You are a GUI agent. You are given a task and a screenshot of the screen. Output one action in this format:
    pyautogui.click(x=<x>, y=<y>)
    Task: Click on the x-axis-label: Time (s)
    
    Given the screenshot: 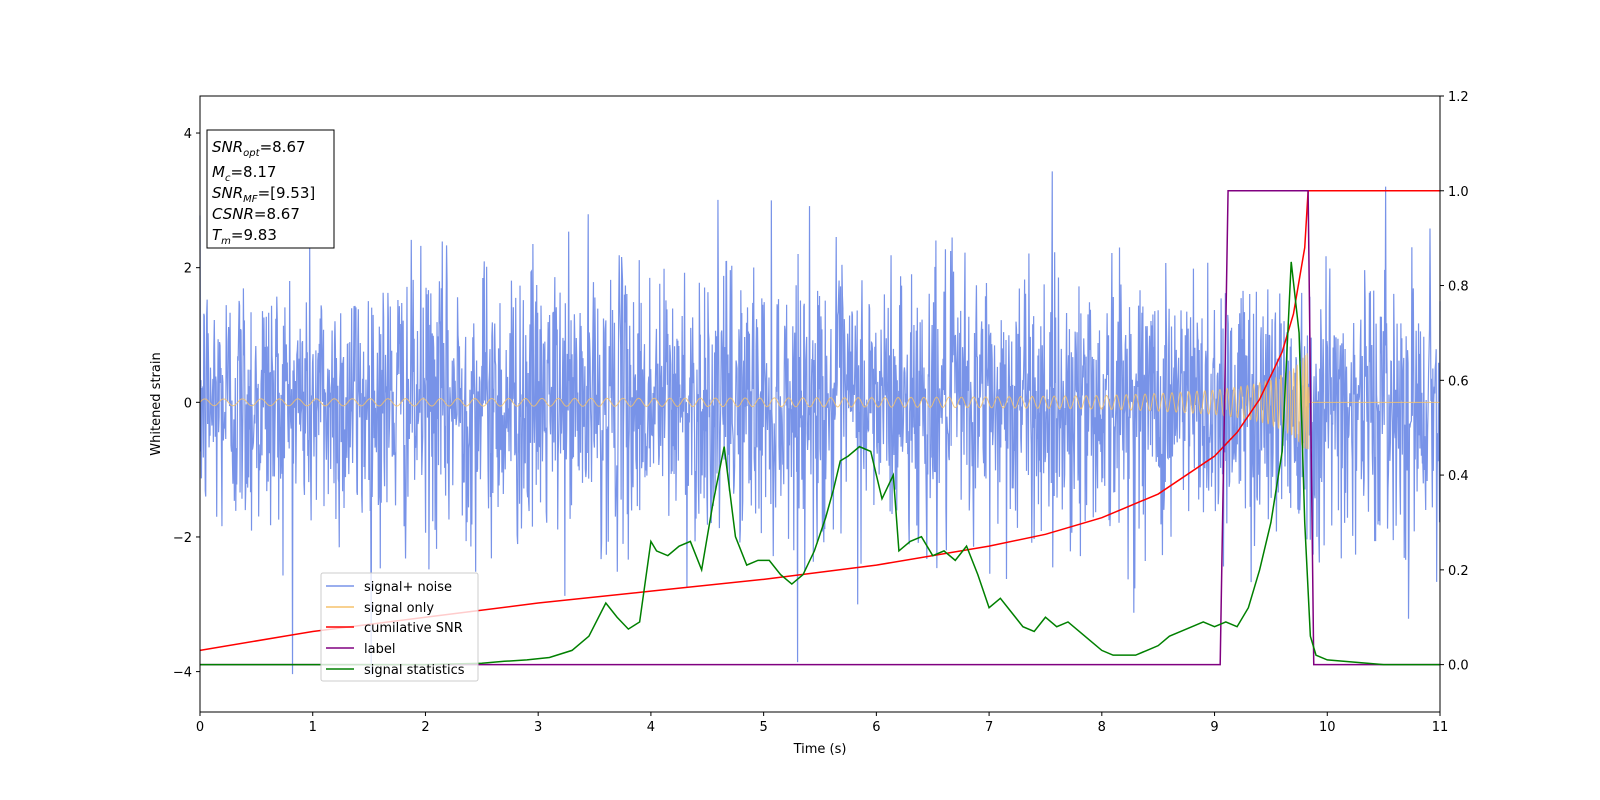 What is the action you would take?
    pyautogui.click(x=820, y=749)
    